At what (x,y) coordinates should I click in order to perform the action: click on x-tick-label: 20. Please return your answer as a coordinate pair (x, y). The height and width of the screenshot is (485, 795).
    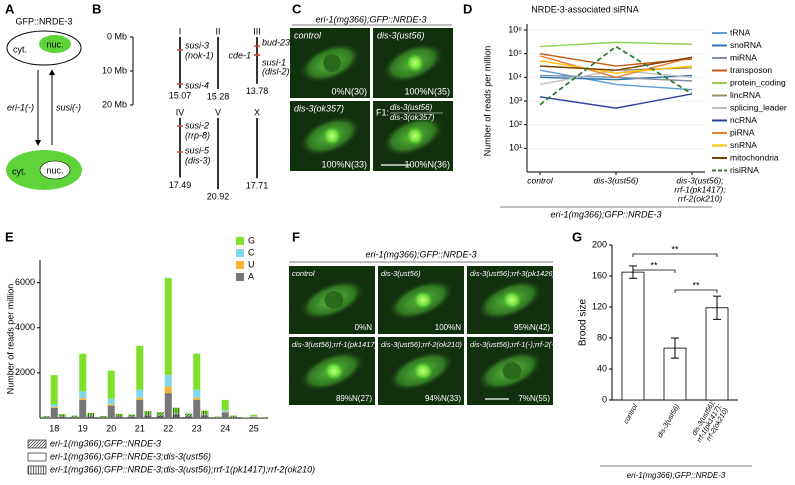
    Looking at the image, I should click on (111, 428).